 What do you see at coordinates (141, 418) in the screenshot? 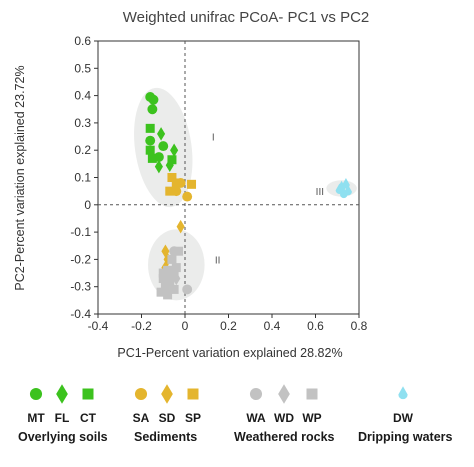
I see `legend-label-sa: SA` at bounding box center [141, 418].